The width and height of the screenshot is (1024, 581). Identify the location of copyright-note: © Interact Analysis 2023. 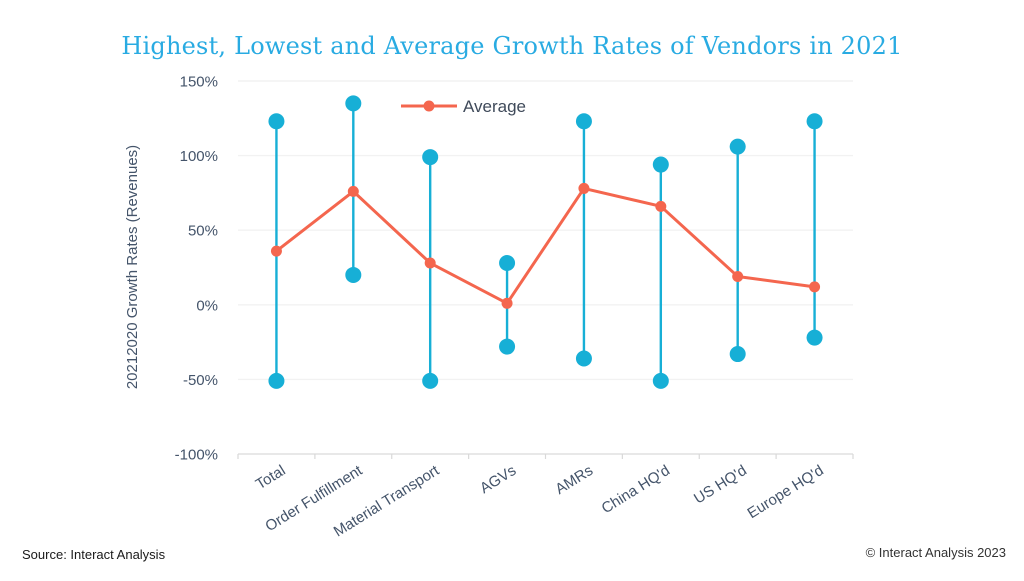
(935, 552).